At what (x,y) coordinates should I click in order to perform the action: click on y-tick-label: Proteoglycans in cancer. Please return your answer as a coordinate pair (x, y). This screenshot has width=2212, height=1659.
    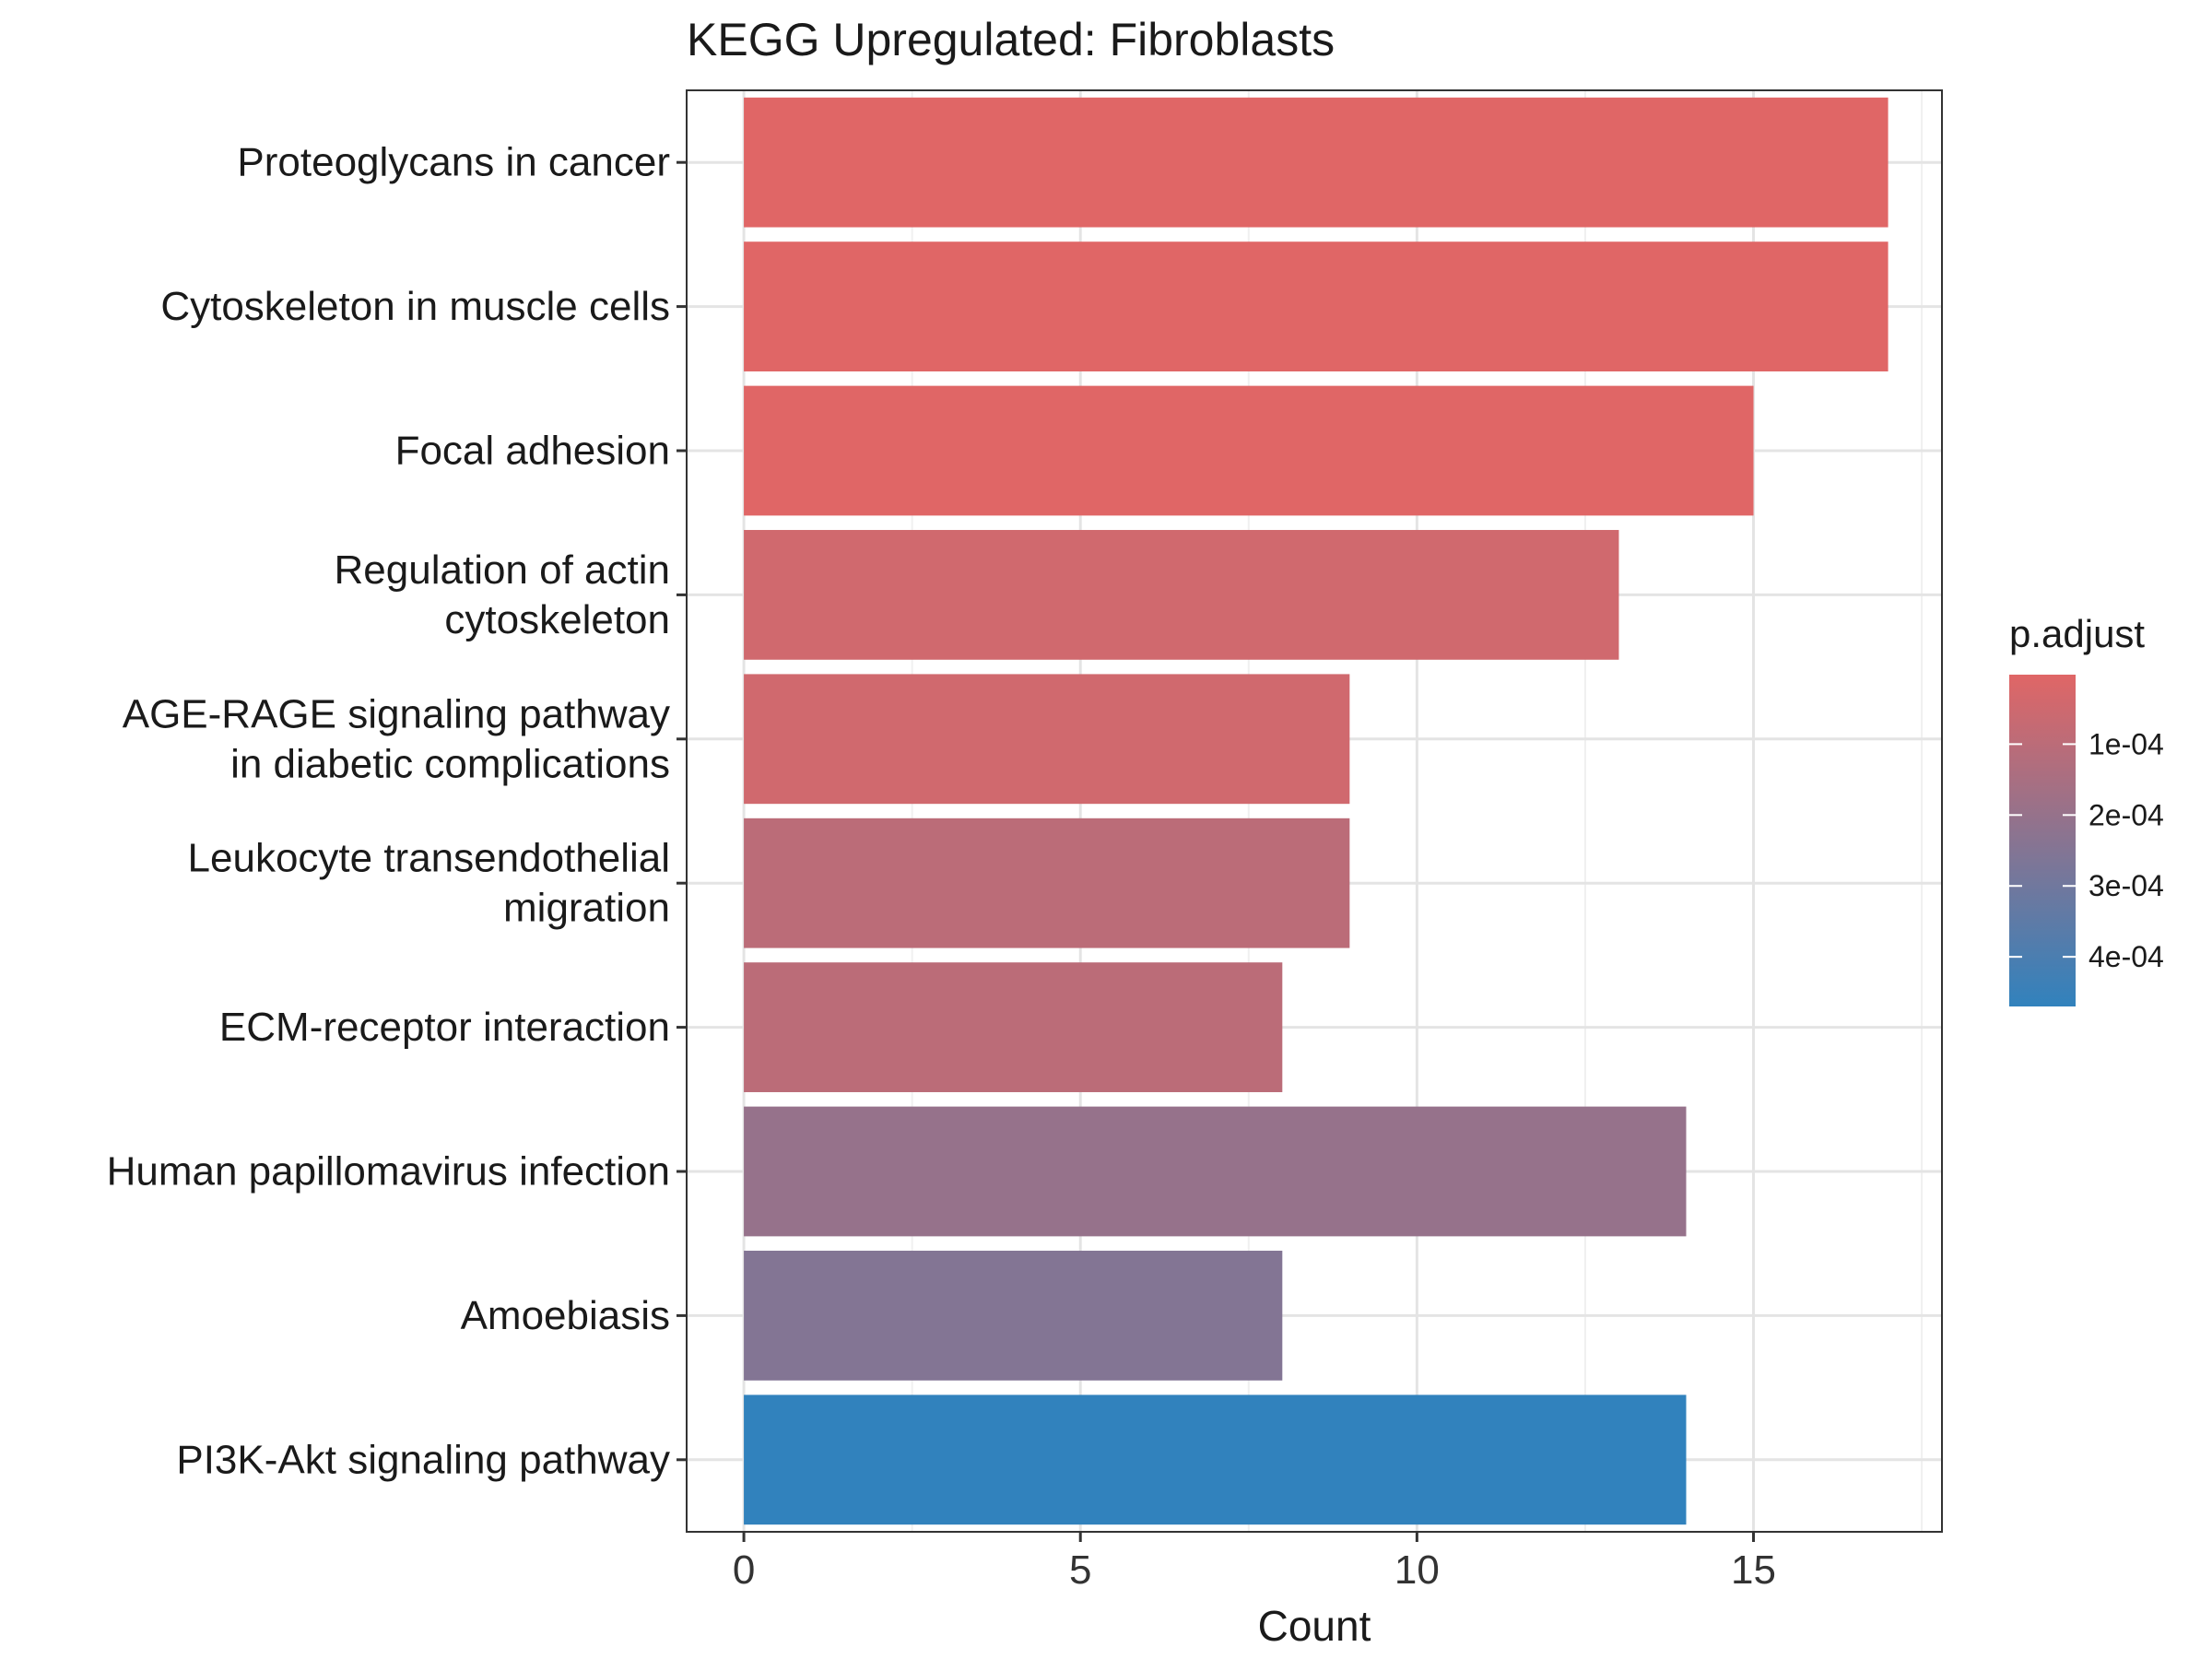
    Looking at the image, I should click on (453, 162).